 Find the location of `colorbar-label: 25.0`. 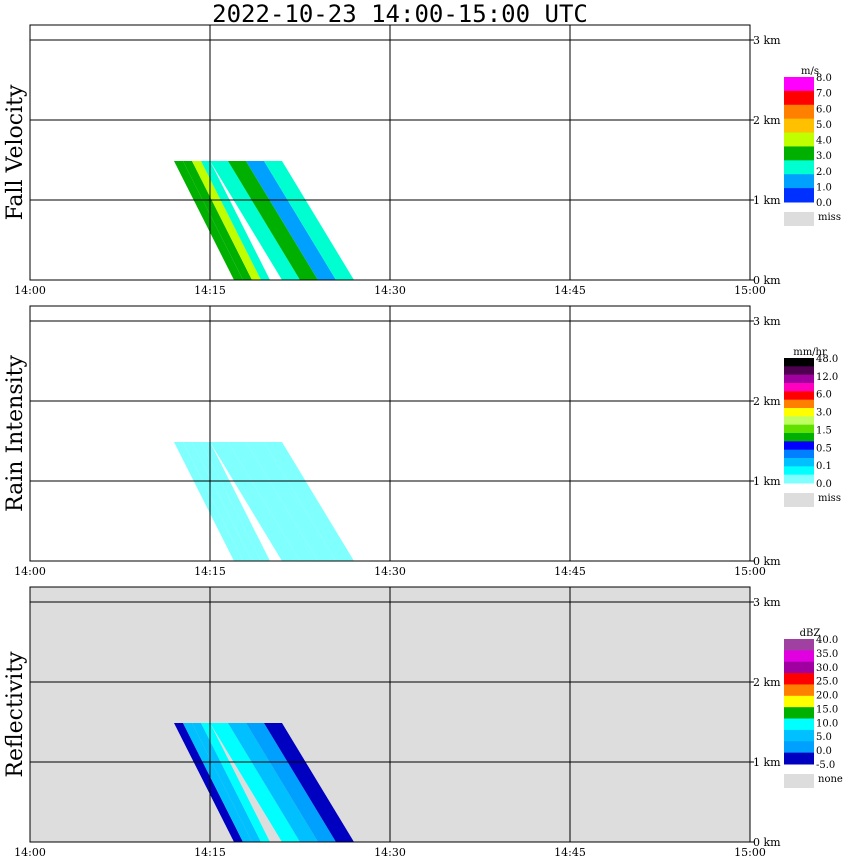

colorbar-label: 25.0 is located at coordinates (827, 682).